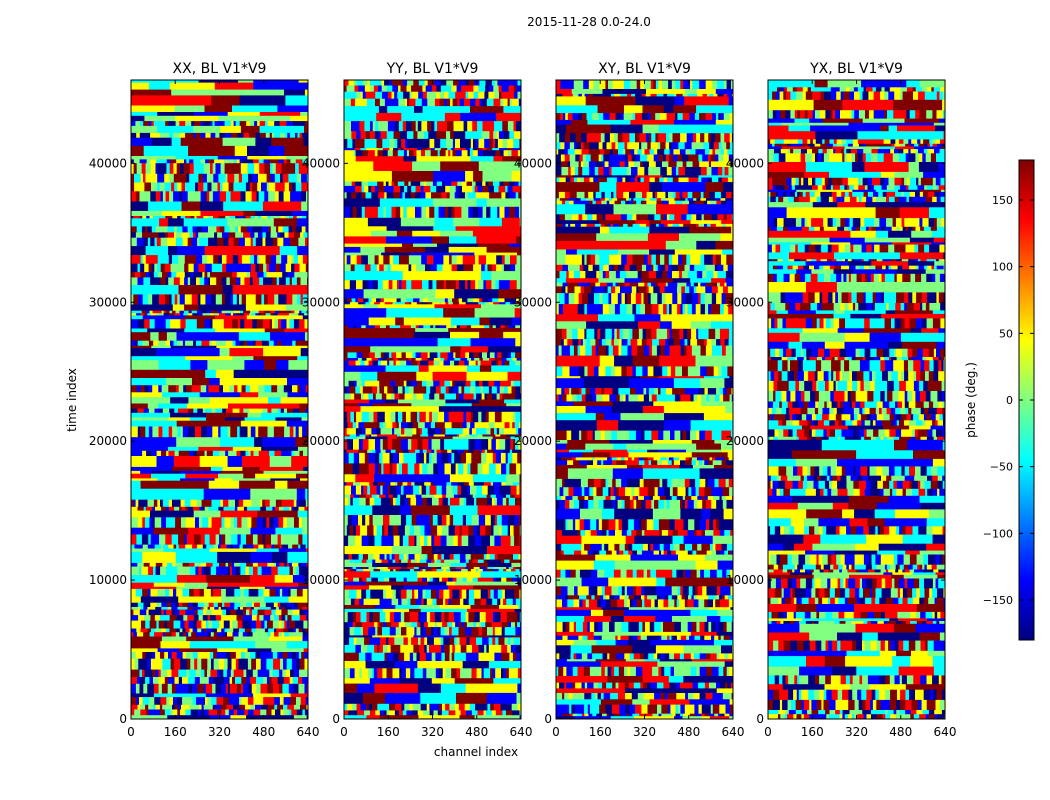 The width and height of the screenshot is (1050, 800). I want to click on x-axis-label: channel index, so click(476, 752).